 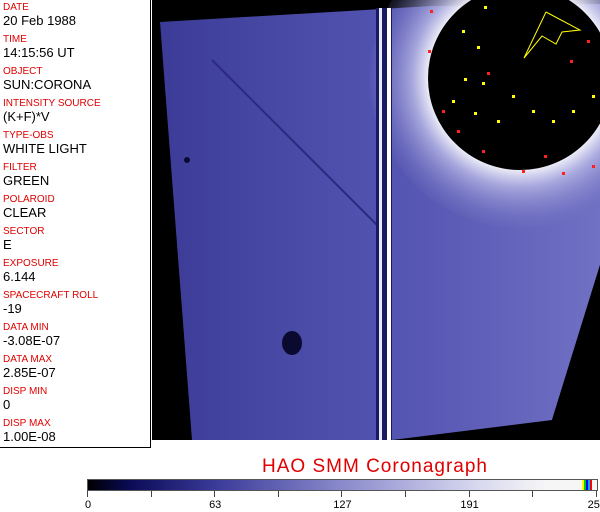 What do you see at coordinates (29, 372) in the screenshot?
I see `field-value: 2.85E-07` at bounding box center [29, 372].